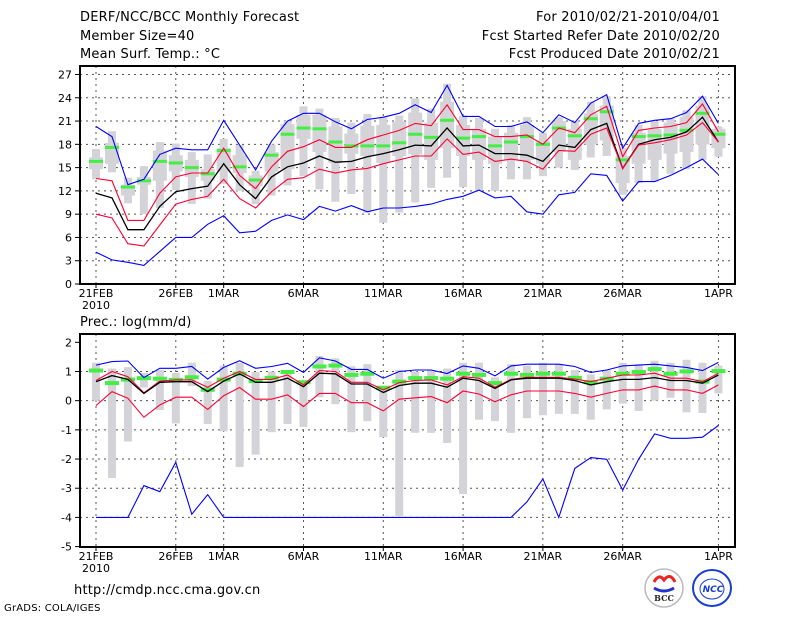  What do you see at coordinates (600, 36) in the screenshot?
I see `forecast-start-date: Fcst Started Refer Date 2010/02/20` at bounding box center [600, 36].